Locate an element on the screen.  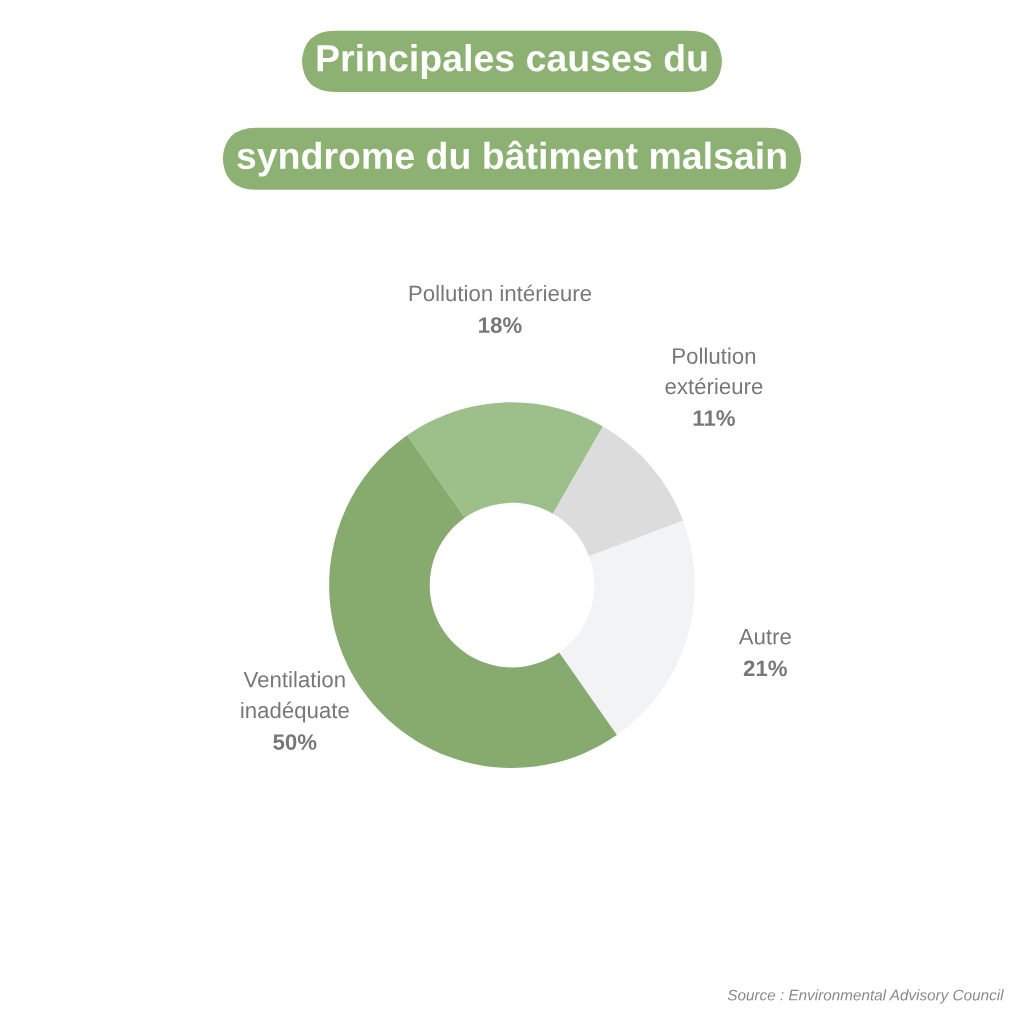
slice-label: Pollution extérieure is located at coordinates (714, 371).